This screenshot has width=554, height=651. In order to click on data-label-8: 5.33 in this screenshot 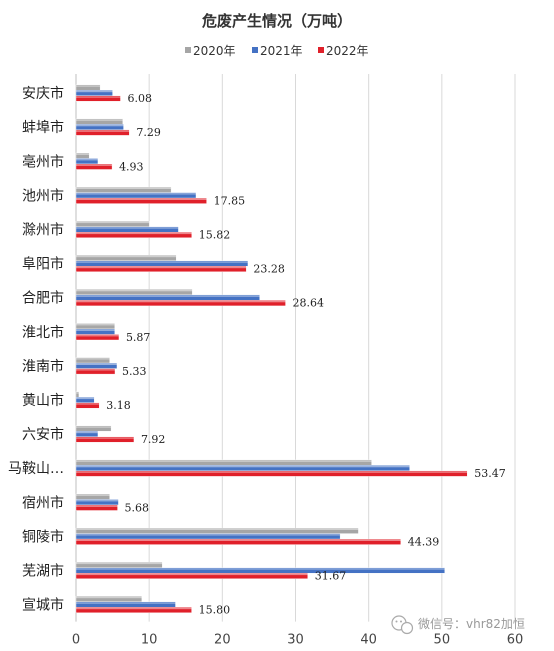, I will do `click(134, 371)`.